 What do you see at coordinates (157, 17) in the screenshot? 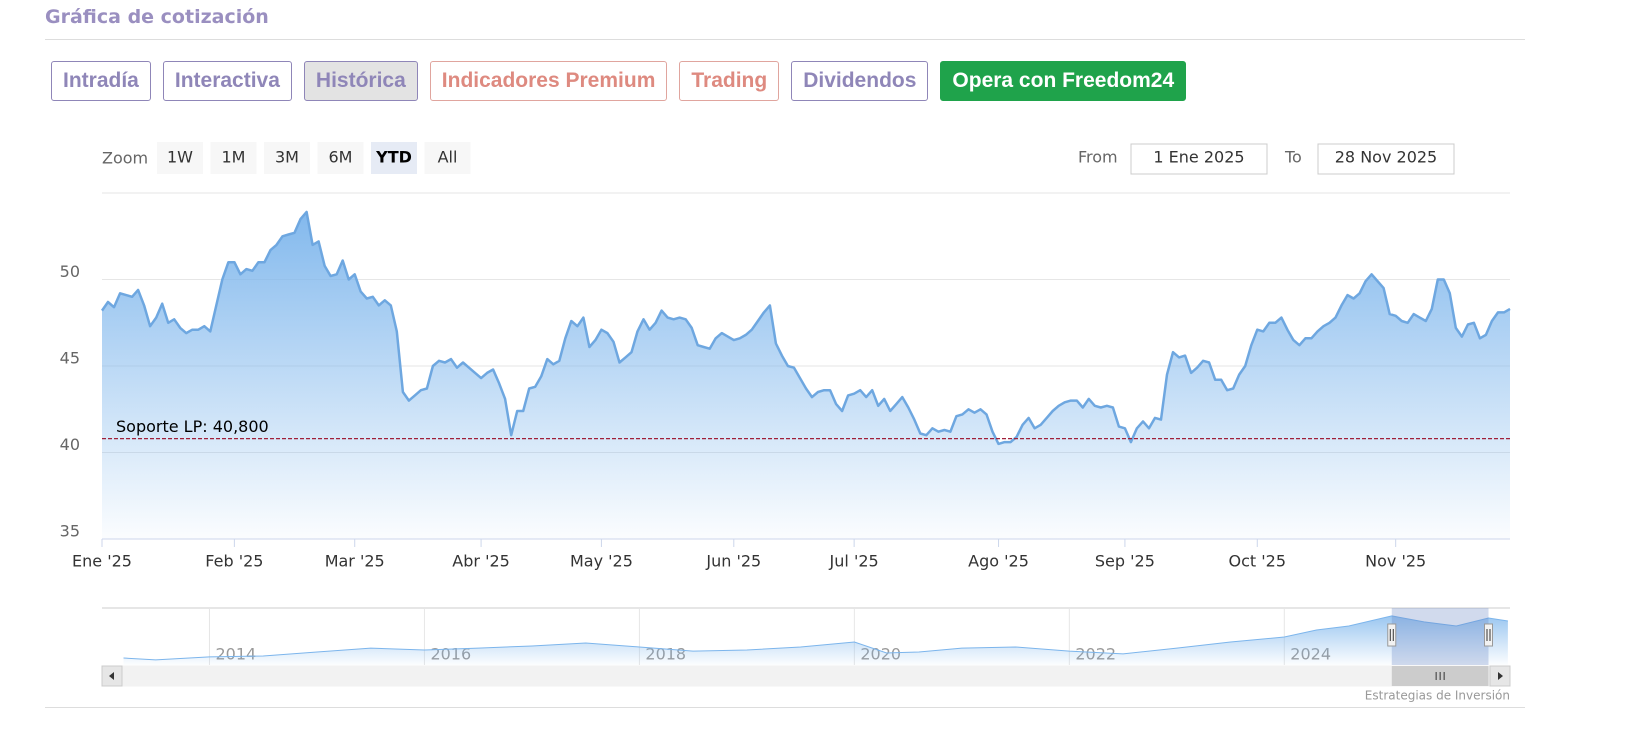
I see `section-title: Gráfica de cotización` at bounding box center [157, 17].